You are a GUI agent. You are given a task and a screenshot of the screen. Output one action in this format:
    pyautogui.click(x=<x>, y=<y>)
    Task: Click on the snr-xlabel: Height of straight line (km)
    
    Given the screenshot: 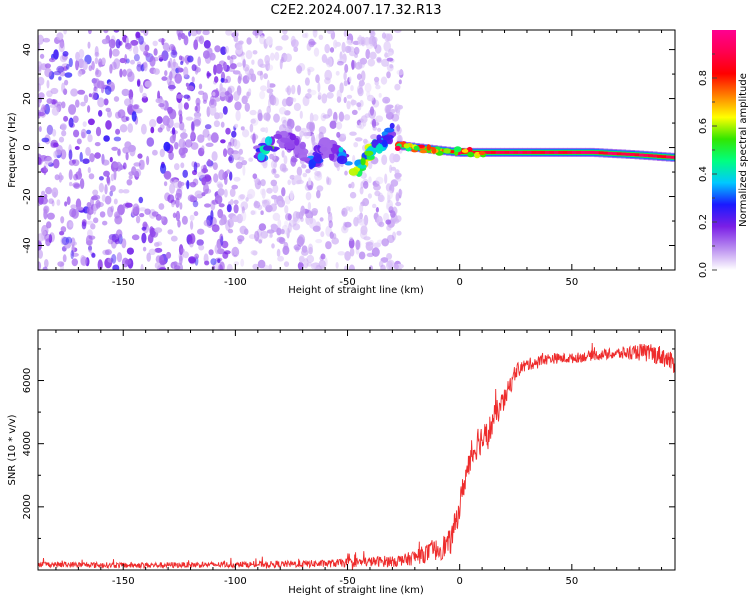 What is the action you would take?
    pyautogui.click(x=356, y=590)
    